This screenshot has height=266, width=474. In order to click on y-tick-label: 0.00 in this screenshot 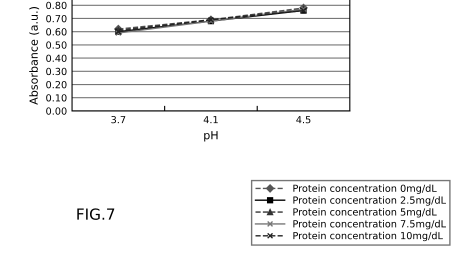, I will do `click(56, 111)`.